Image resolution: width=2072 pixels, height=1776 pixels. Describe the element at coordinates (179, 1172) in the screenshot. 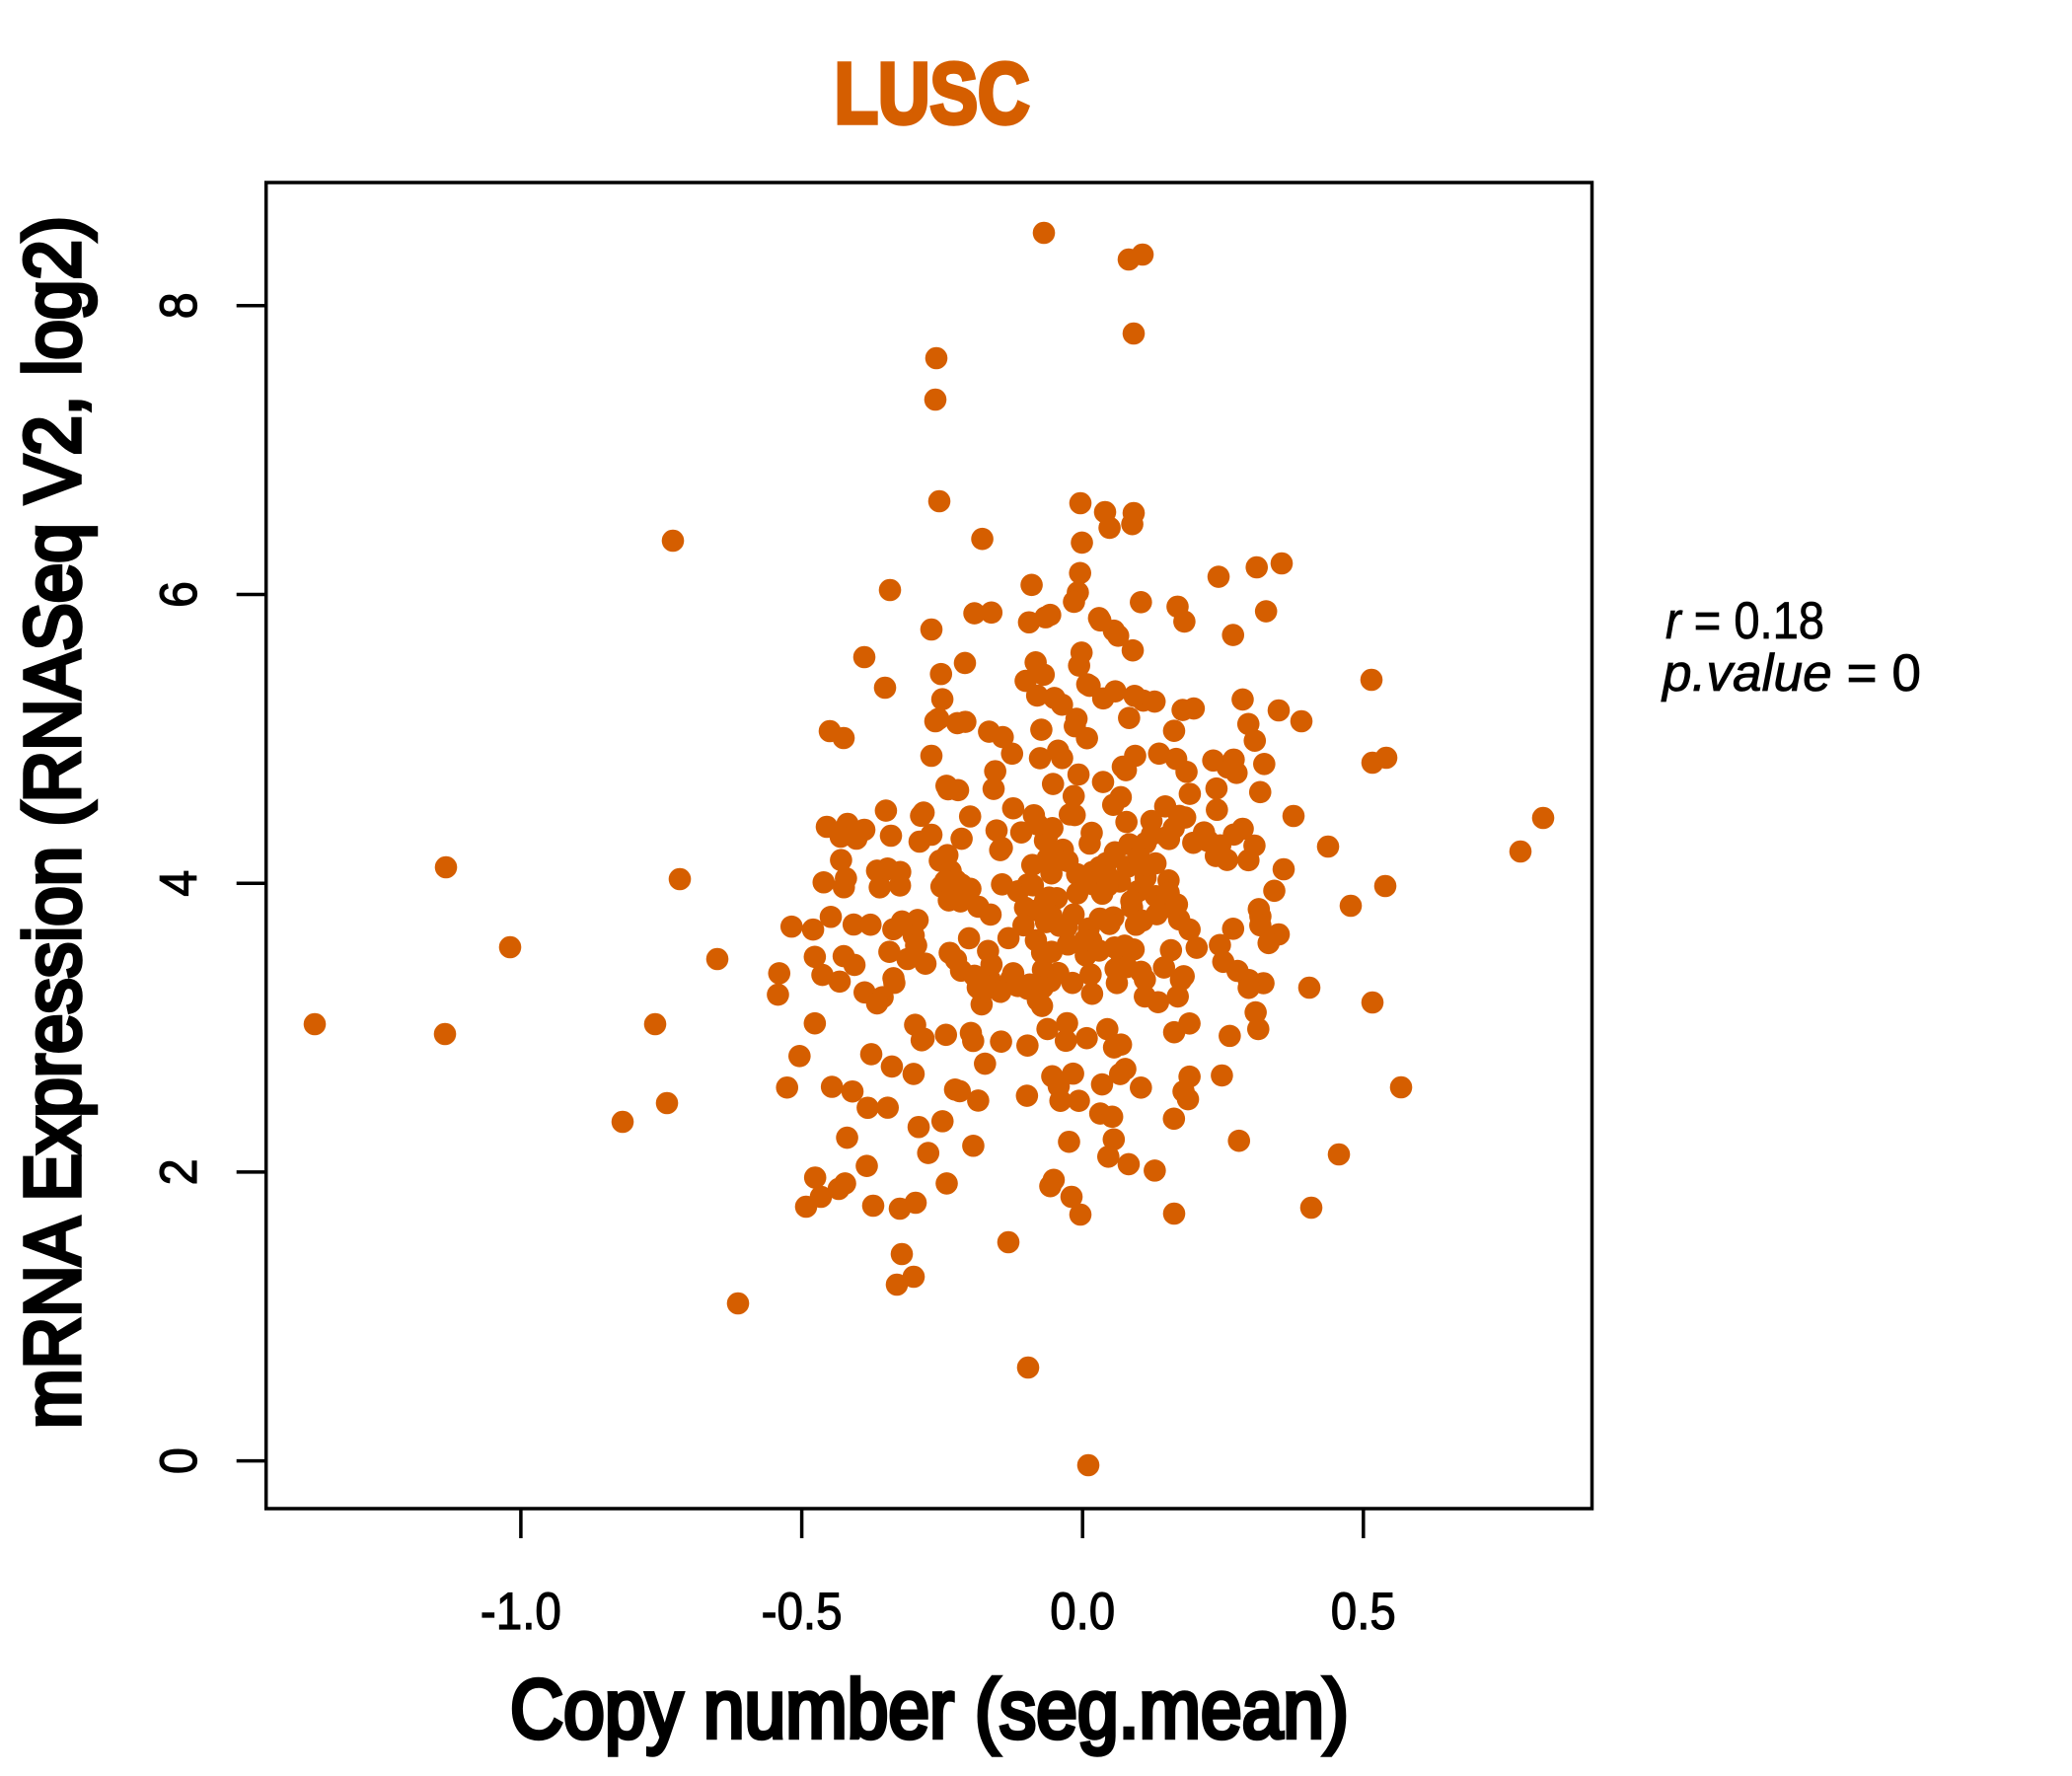

I see `svg-text: 2` at that location.